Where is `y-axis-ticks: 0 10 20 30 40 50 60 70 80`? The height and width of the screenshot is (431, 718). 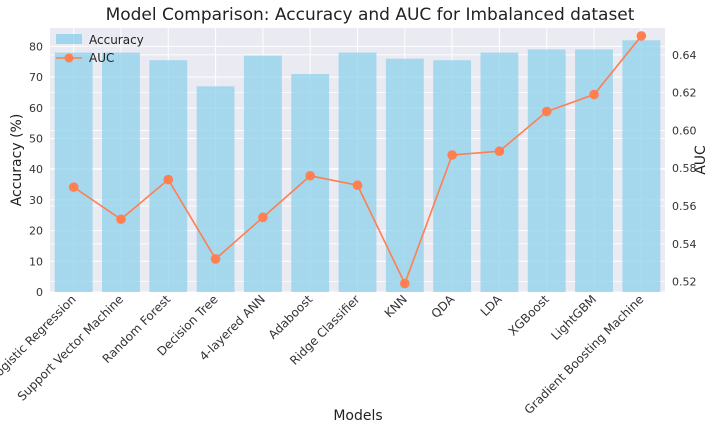 y-axis-ticks: 0 10 20 30 40 50 60 70 80 is located at coordinates (36, 169).